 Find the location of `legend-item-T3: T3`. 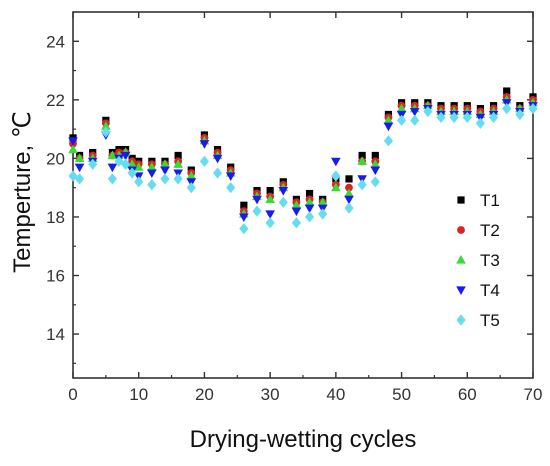

legend-item-T3: T3 is located at coordinates (478, 260).